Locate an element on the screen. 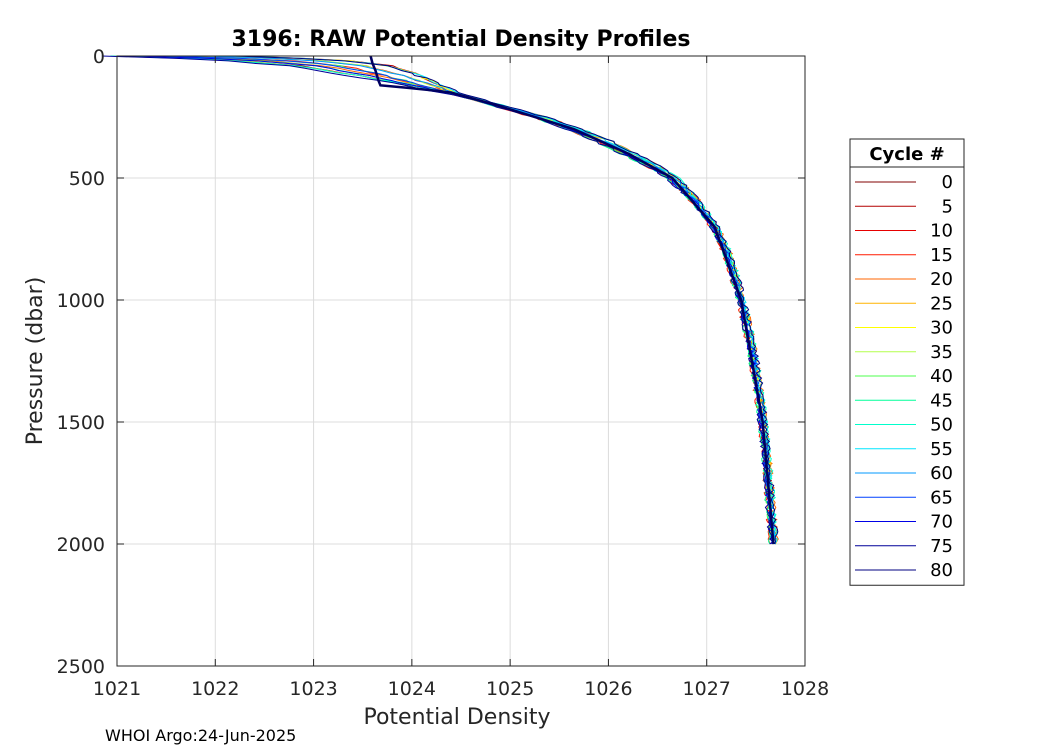  legend-entry-label: 80 is located at coordinates (941, 570).